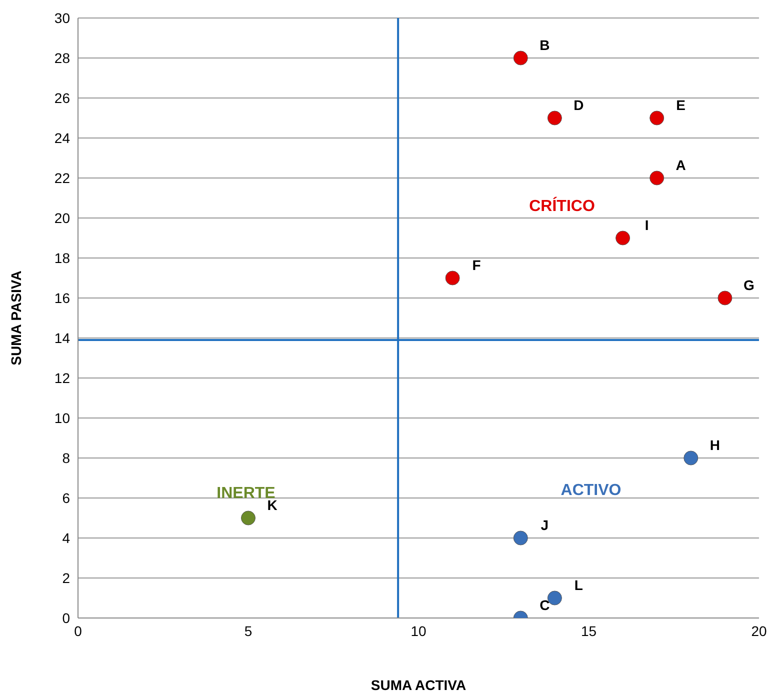 The height and width of the screenshot is (700, 777). I want to click on y-tick-label: 12, so click(62, 378).